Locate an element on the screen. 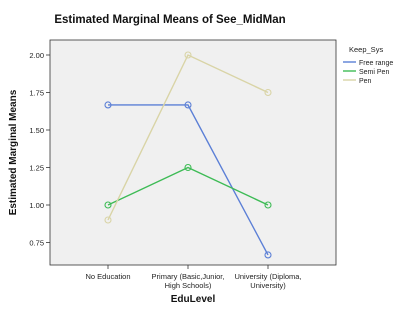 This screenshot has width=400, height=320. legend-label: Semi Pen is located at coordinates (374, 72).